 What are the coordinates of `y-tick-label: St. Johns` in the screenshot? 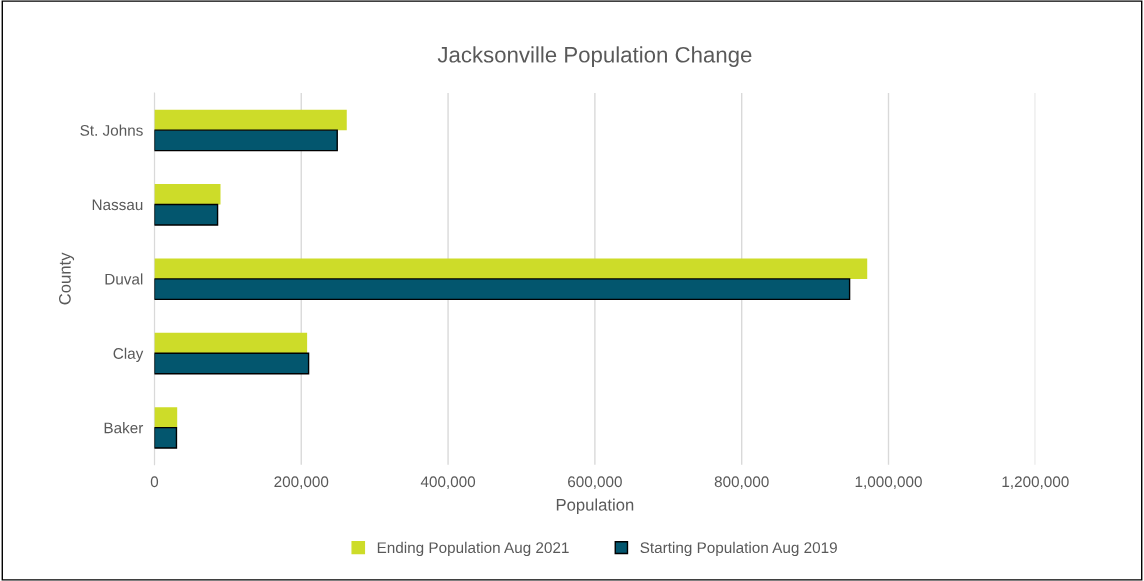 It's located at (111, 130).